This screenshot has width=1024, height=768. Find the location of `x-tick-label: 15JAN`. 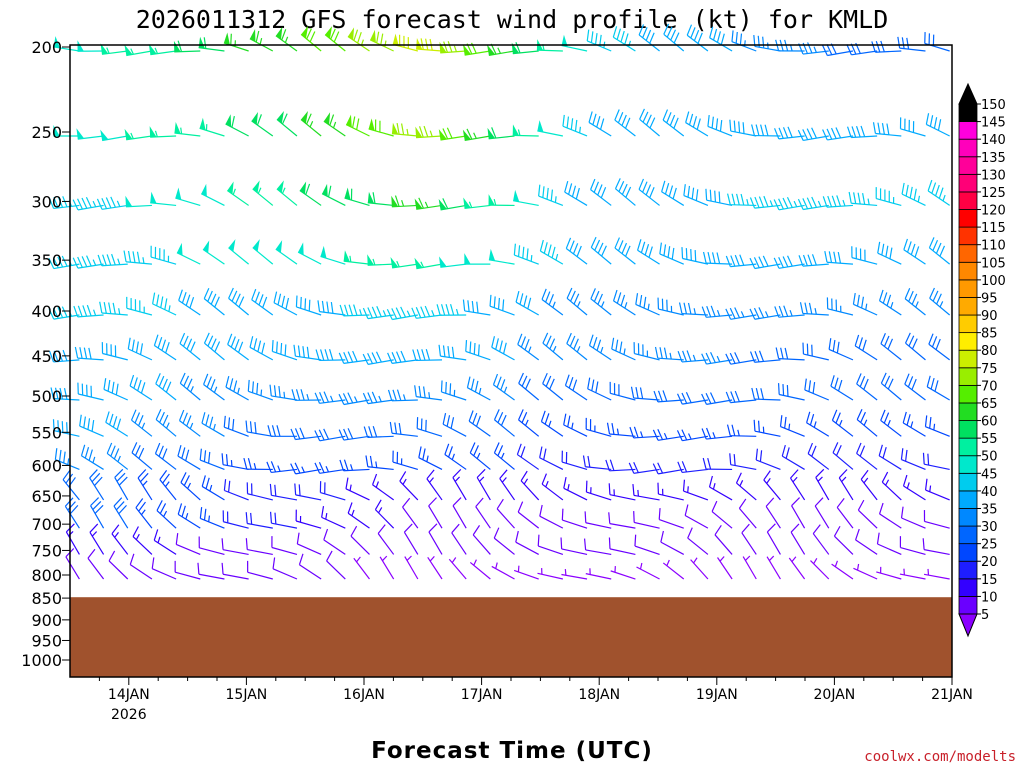

x-tick-label: 15JAN is located at coordinates (247, 695).